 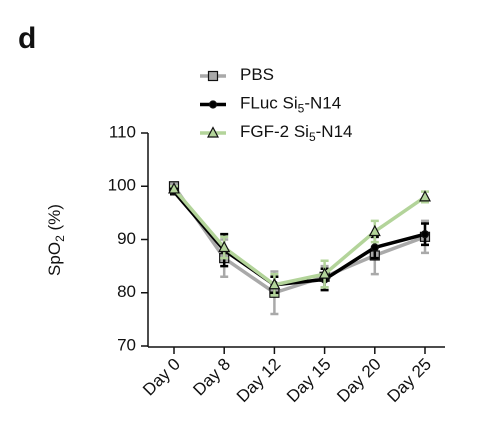 I want to click on y-tick-label: 90, so click(x=126, y=238).